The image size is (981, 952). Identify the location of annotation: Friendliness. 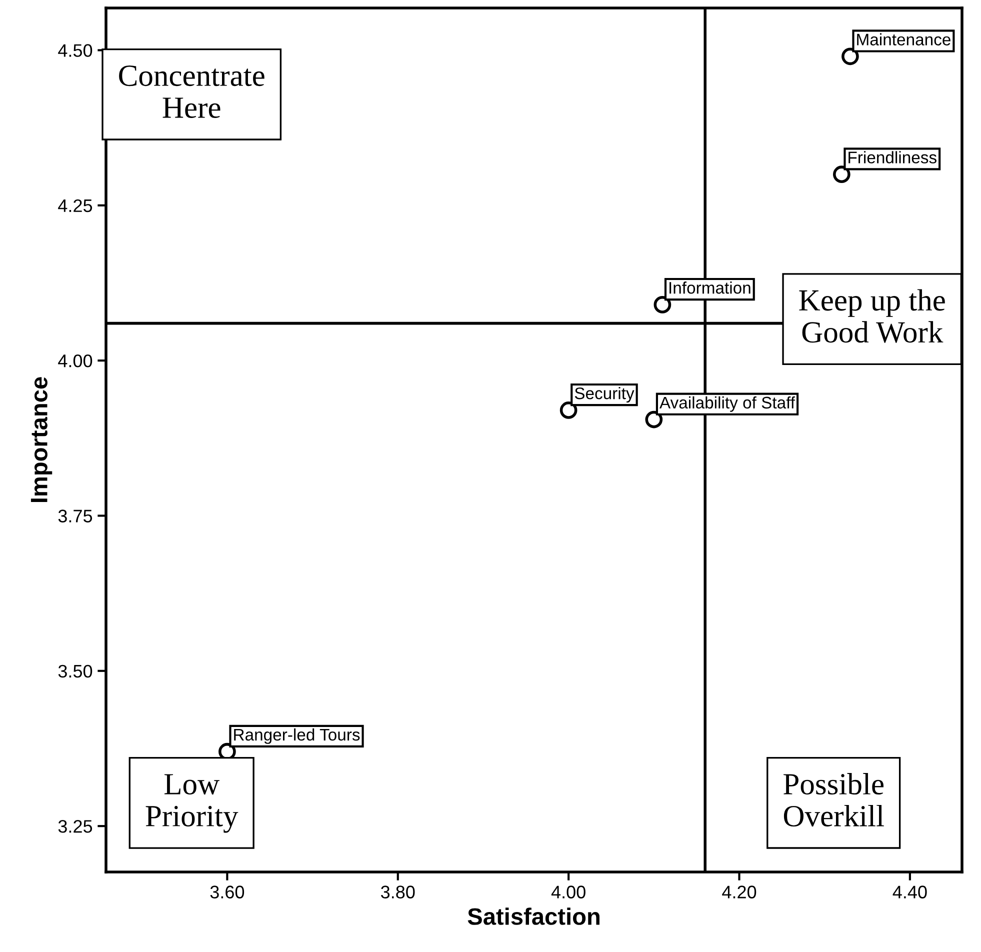
(892, 157).